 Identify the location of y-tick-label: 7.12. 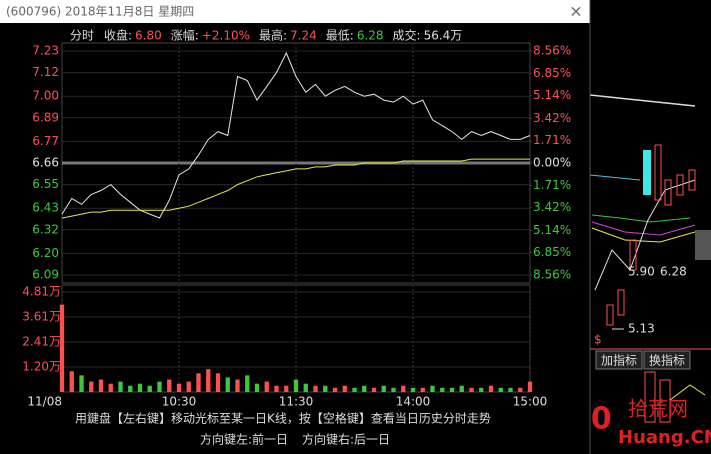
(45, 72).